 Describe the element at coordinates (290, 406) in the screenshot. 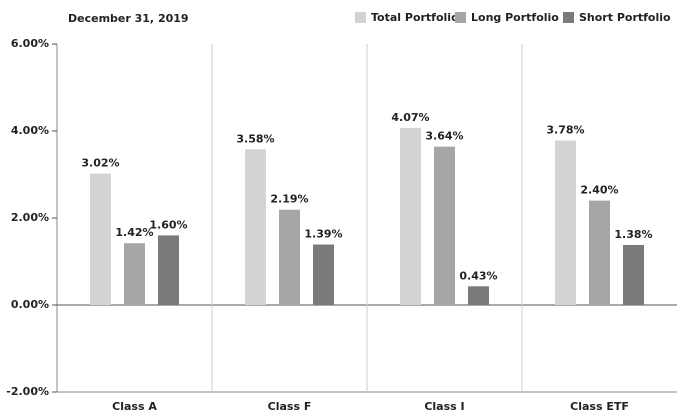

I see `x-tick-label: Class F` at that location.